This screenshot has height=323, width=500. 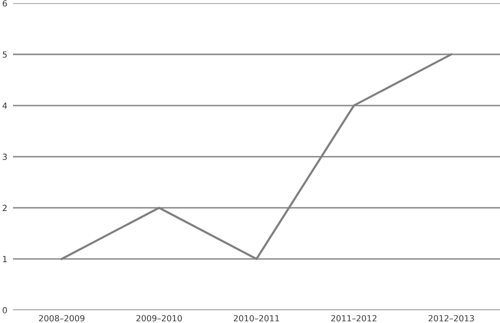 What do you see at coordinates (159, 318) in the screenshot?
I see `x-tick-label: 2009–2010` at bounding box center [159, 318].